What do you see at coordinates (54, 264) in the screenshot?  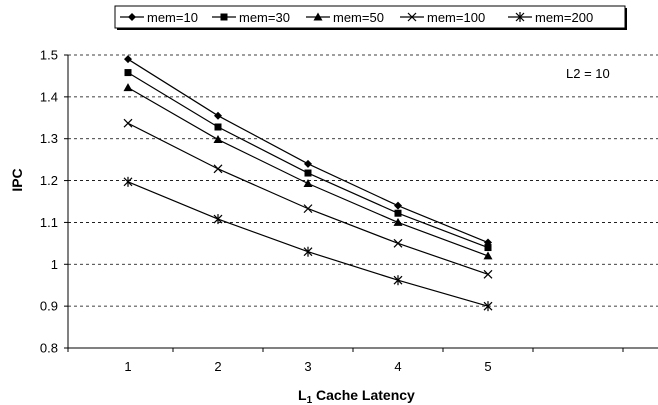 I see `y-tick-label-1: 1` at bounding box center [54, 264].